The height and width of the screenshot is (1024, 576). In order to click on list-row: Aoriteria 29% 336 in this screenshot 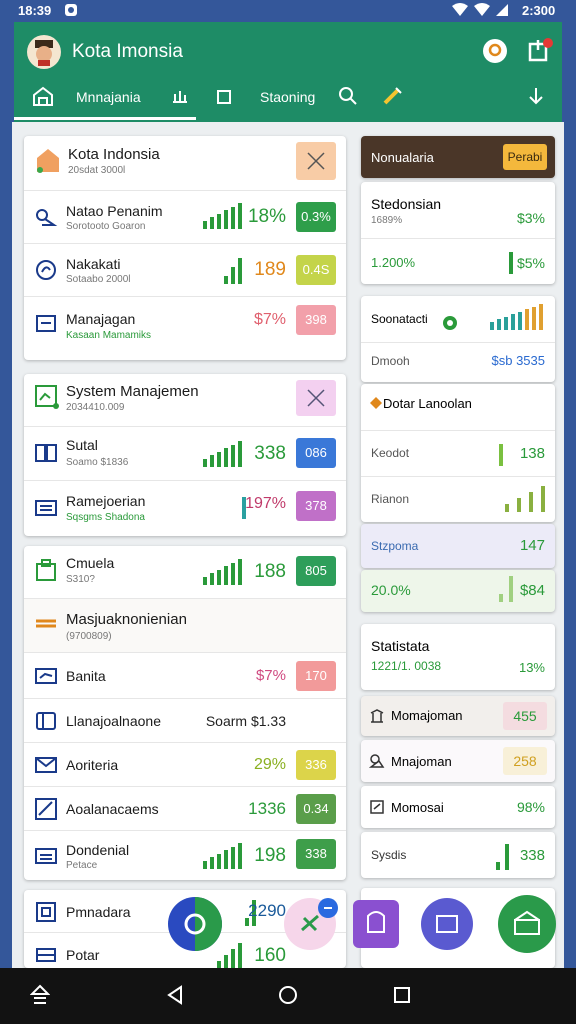, I will do `click(185, 764)`.